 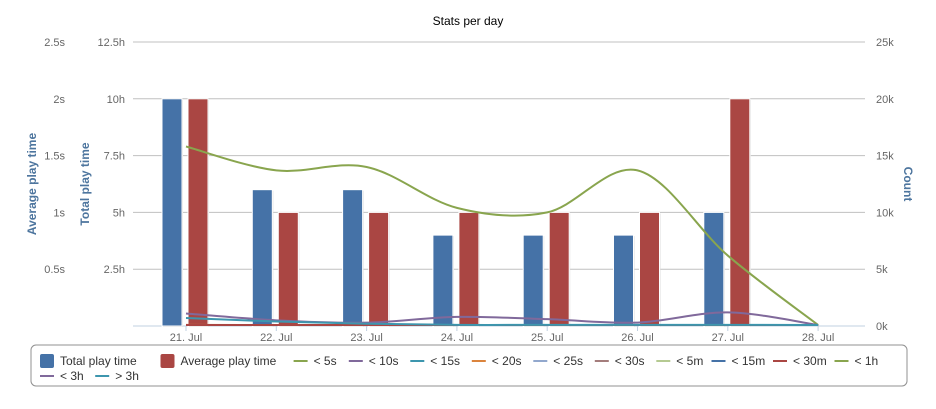 What do you see at coordinates (111, 43) in the screenshot?
I see `total-tick-label: 12.5h` at bounding box center [111, 43].